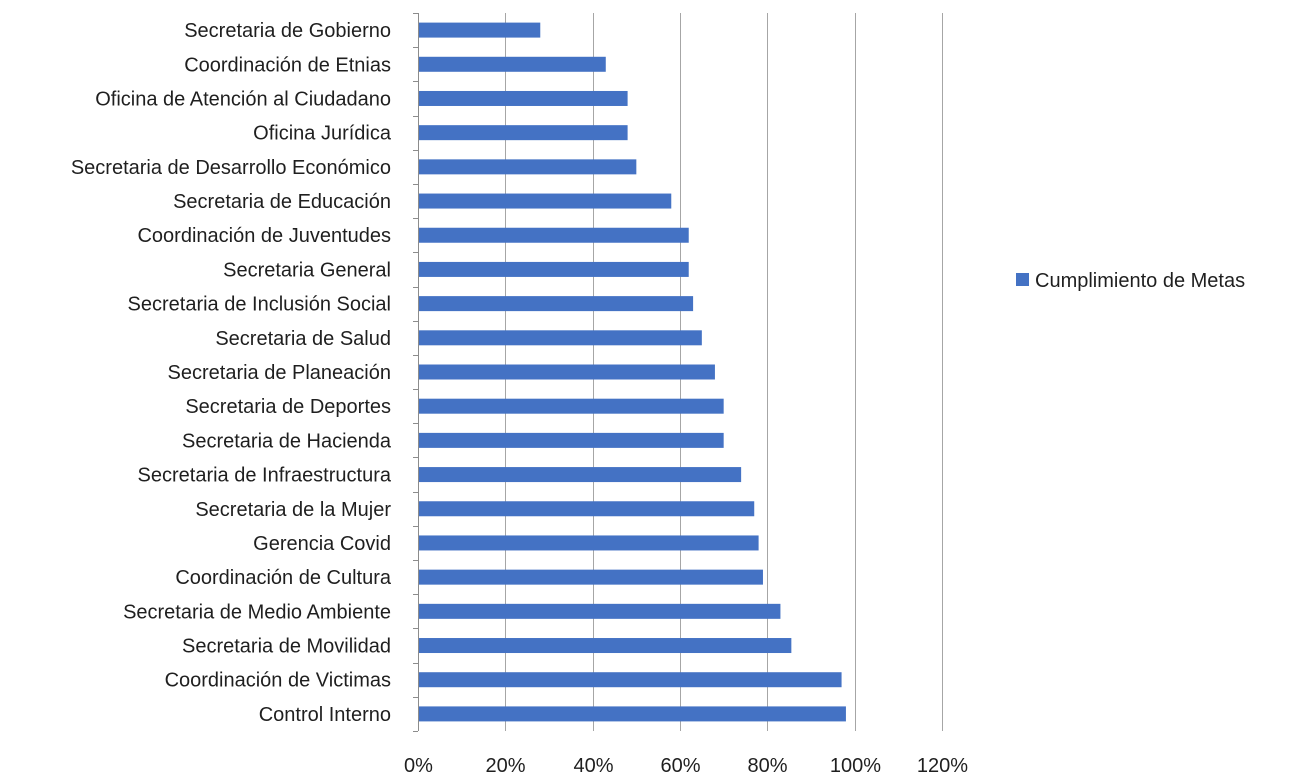 This screenshot has height=775, width=1301. Describe the element at coordinates (505, 765) in the screenshot. I see `x-tick-label: 20%` at that location.